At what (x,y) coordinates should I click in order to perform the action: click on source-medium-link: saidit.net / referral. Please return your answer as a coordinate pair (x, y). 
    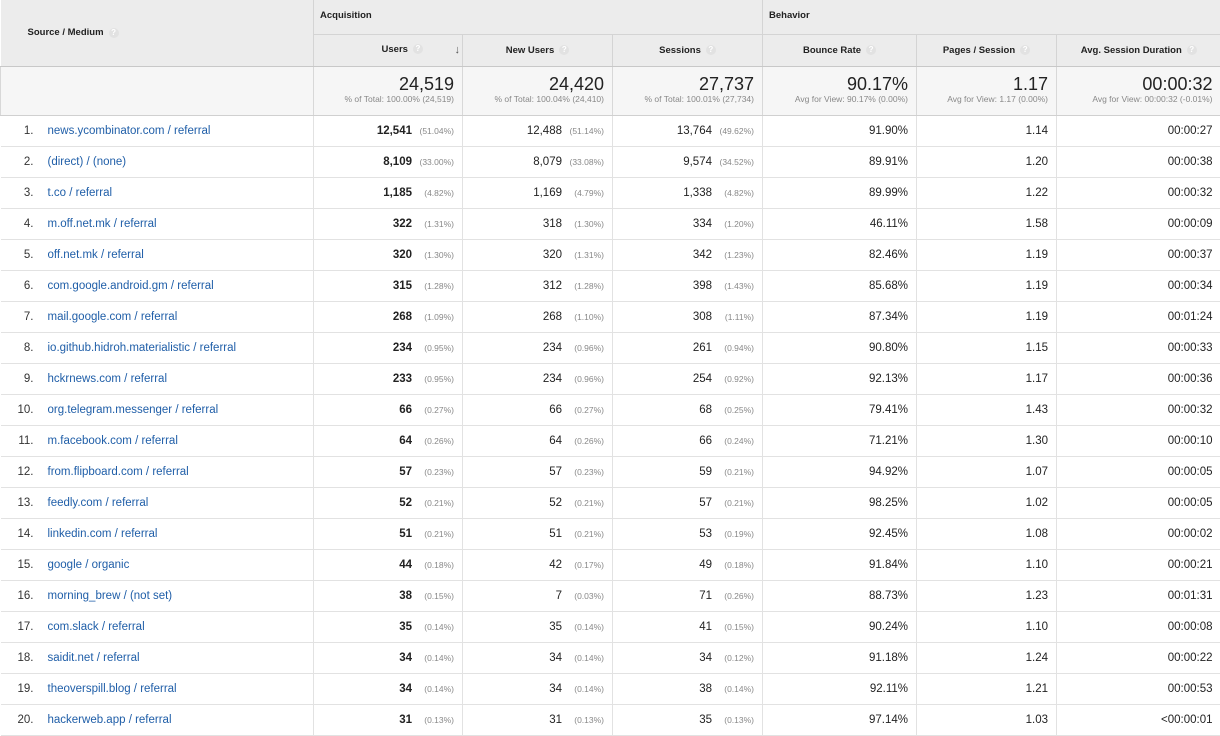
    Looking at the image, I should click on (94, 658).